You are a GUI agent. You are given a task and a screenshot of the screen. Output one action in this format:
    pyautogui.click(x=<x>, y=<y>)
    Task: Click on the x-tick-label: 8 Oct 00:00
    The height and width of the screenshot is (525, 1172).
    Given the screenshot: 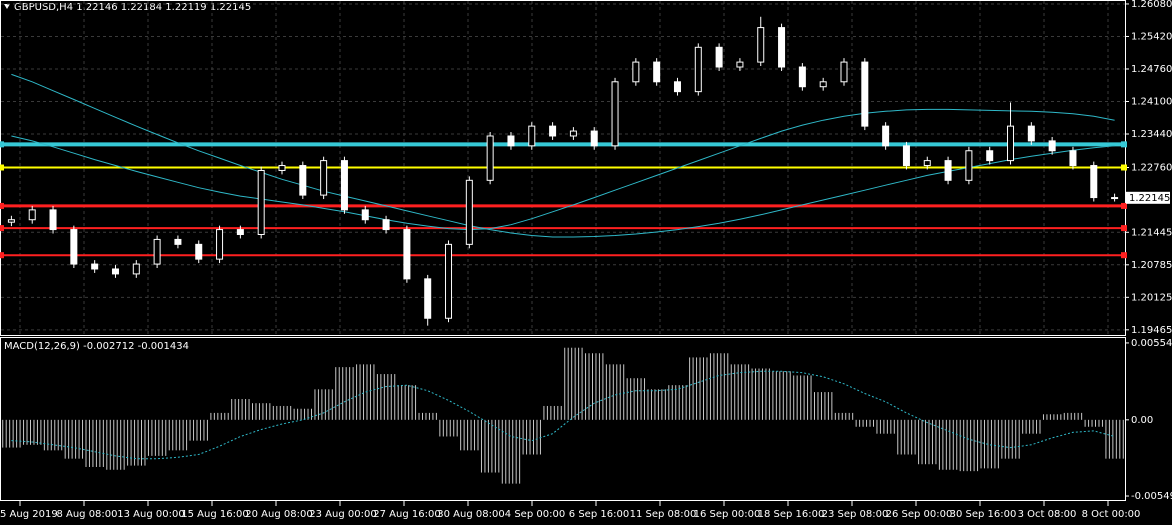 What is the action you would take?
    pyautogui.click(x=1111, y=514)
    